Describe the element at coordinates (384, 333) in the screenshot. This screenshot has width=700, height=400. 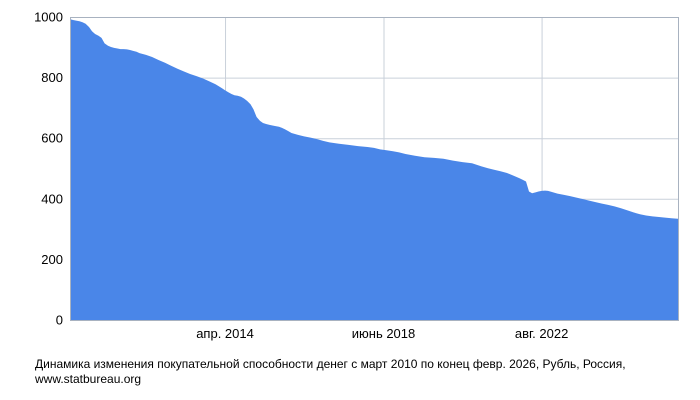
I see `x-tick-label: июнь 2018` at that location.